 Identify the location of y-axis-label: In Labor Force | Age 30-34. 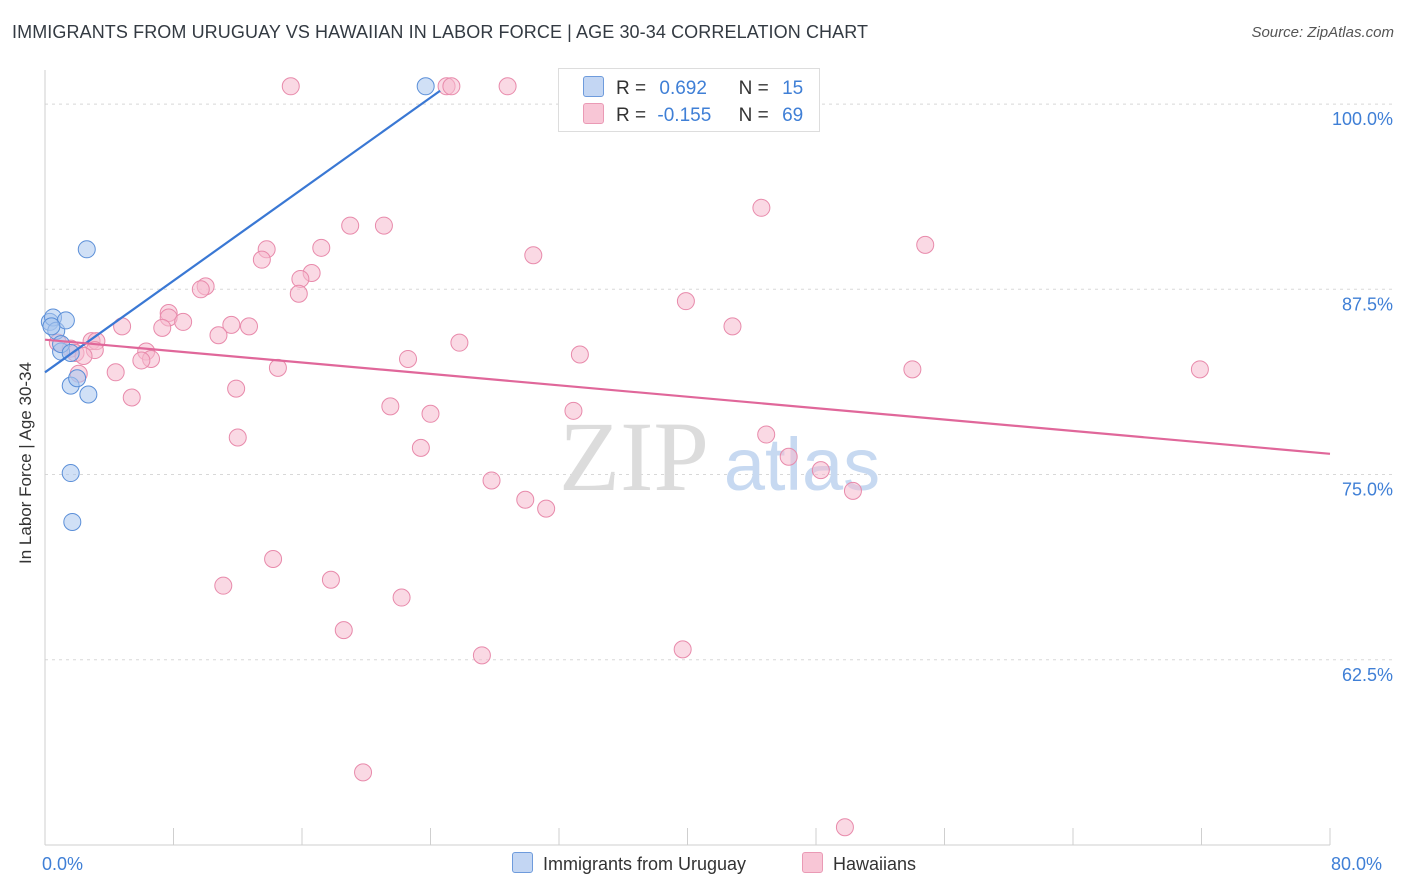
(25, 463).